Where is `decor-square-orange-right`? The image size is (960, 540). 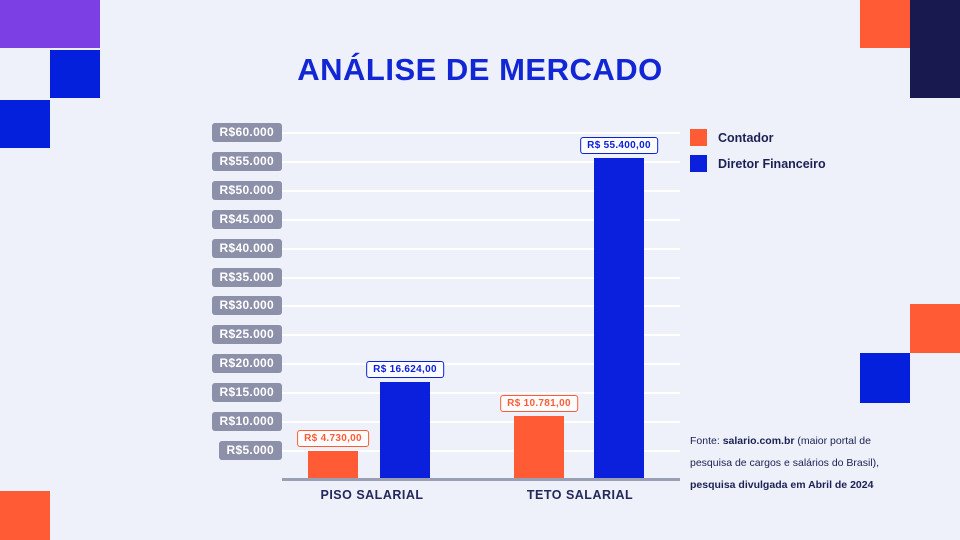
decor-square-orange-right is located at coordinates (935, 328).